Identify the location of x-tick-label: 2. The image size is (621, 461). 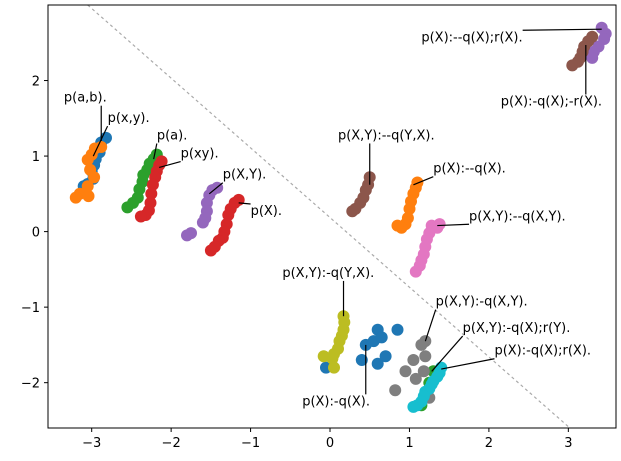
(489, 443).